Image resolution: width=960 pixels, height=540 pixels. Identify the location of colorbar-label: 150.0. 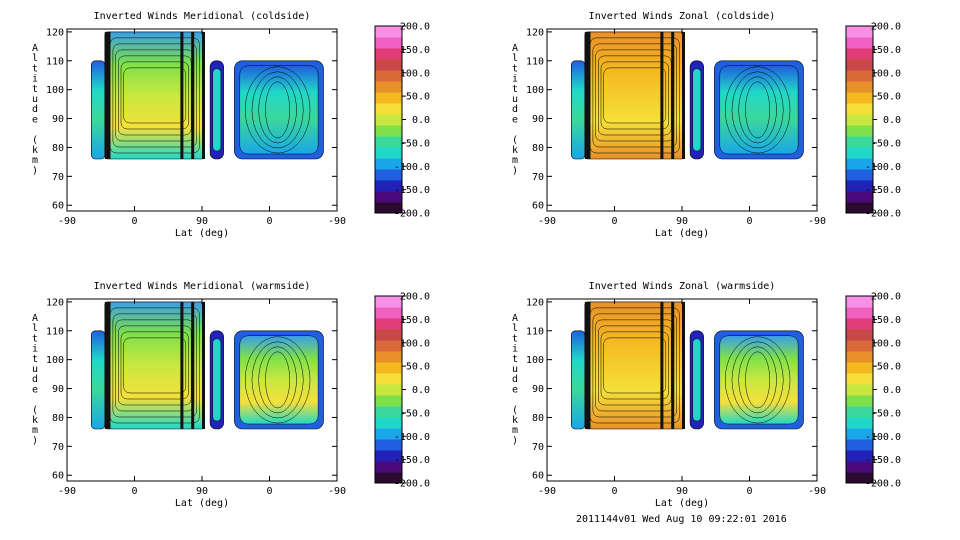
(886, 50).